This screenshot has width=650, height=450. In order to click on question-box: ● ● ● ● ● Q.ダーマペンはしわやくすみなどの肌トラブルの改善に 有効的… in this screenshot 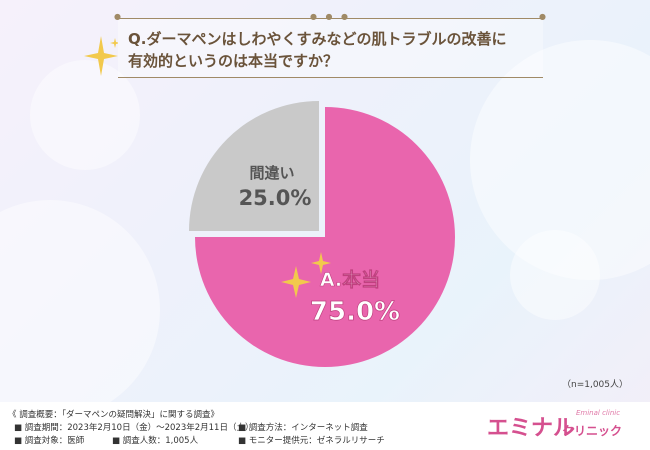, I will do `click(330, 45)`.